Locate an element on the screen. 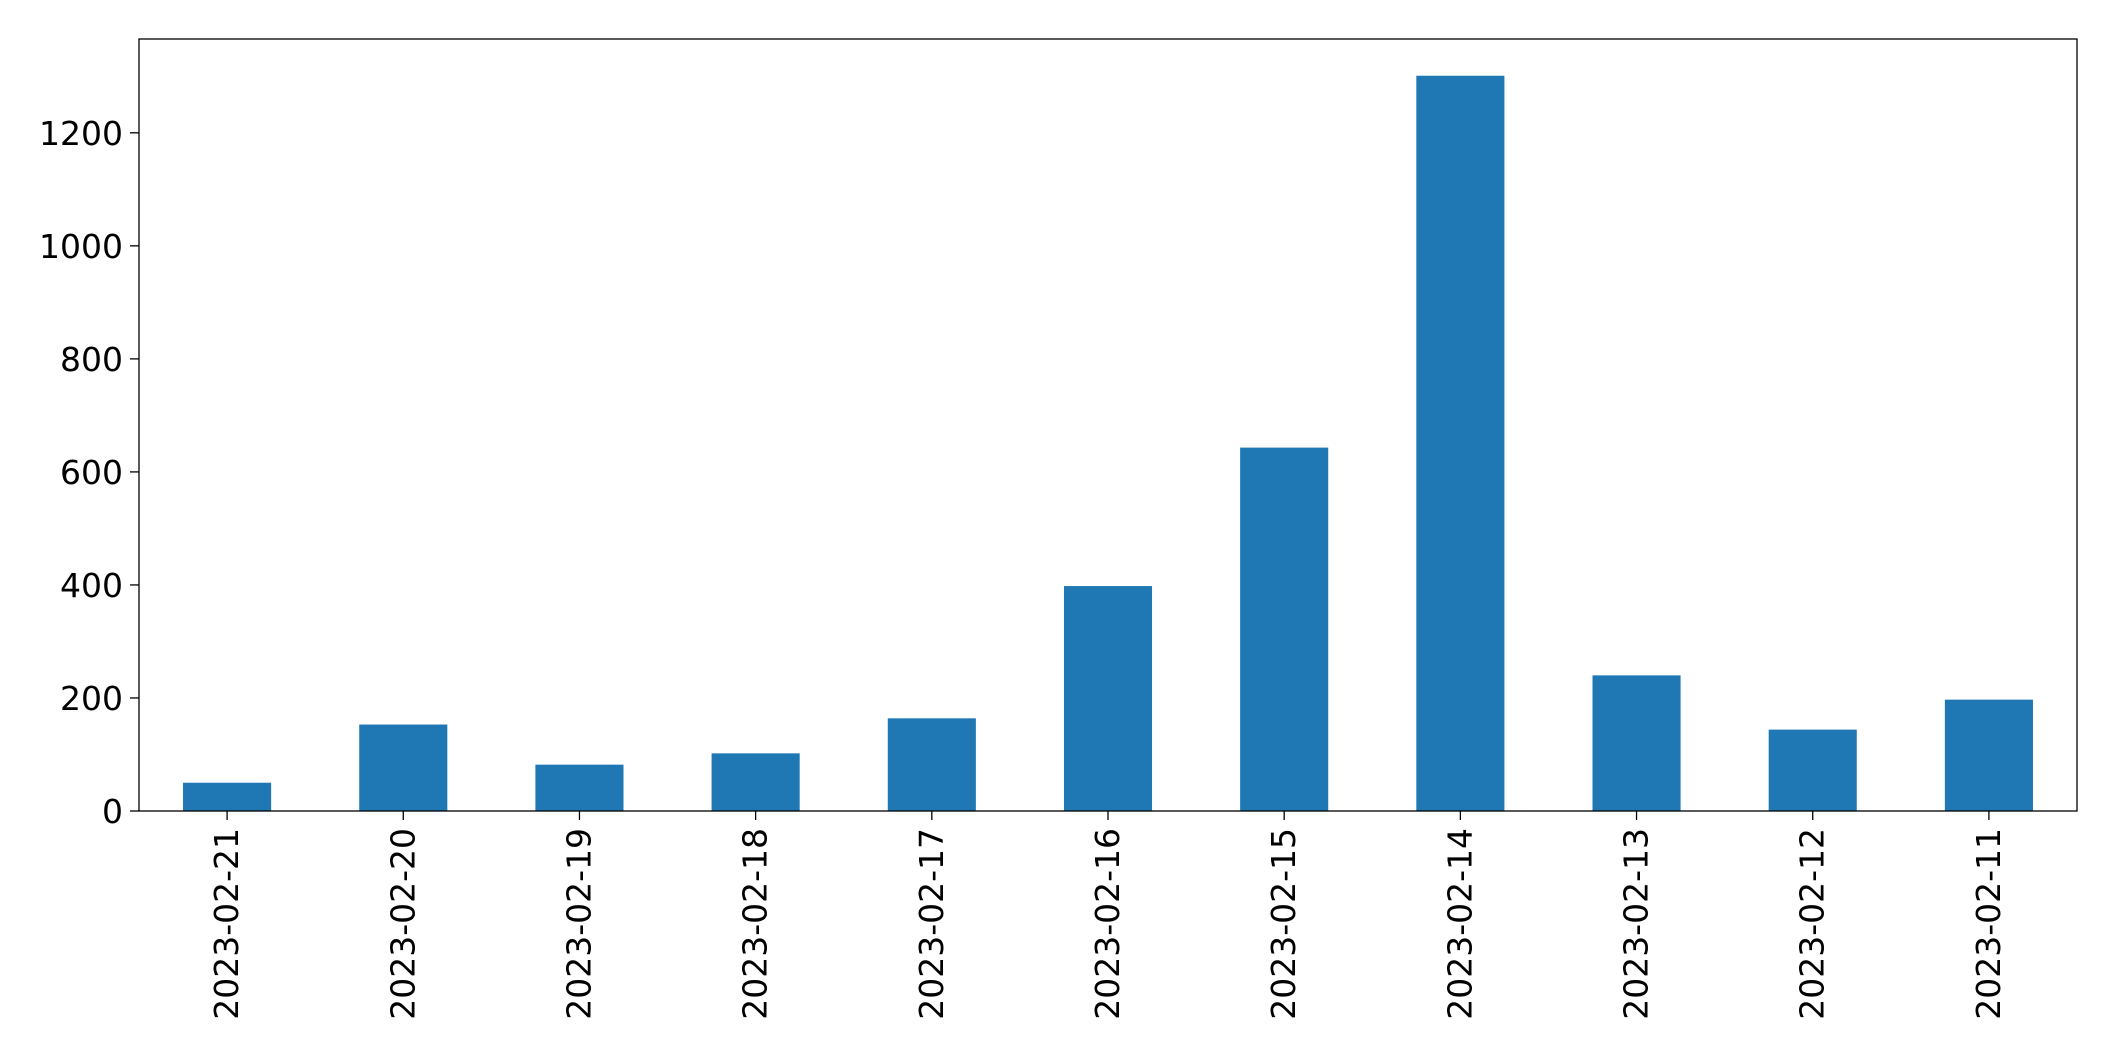 Image resolution: width=2115 pixels, height=1061 pixels. y-tick-label: 1000 is located at coordinates (81, 246).